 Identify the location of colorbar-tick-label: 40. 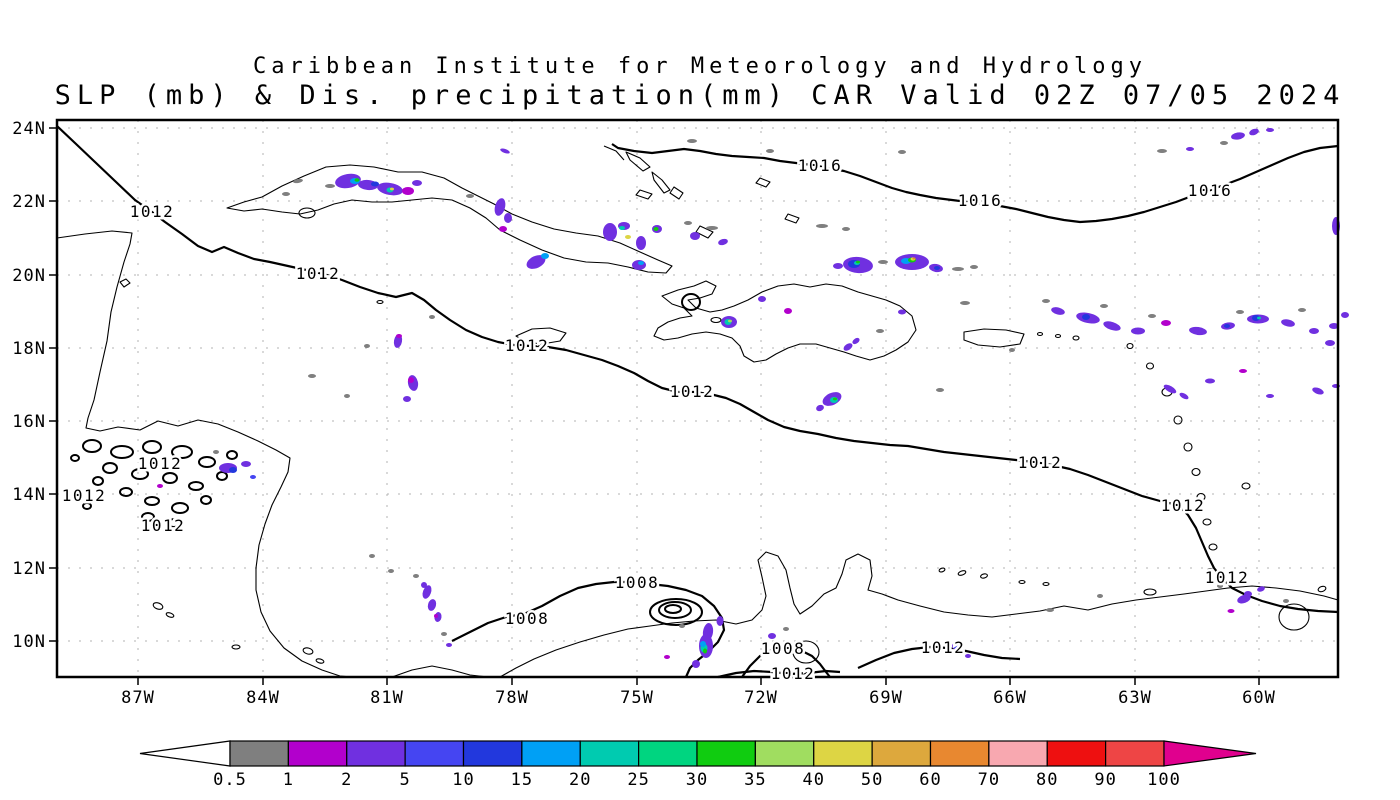
(814, 780).